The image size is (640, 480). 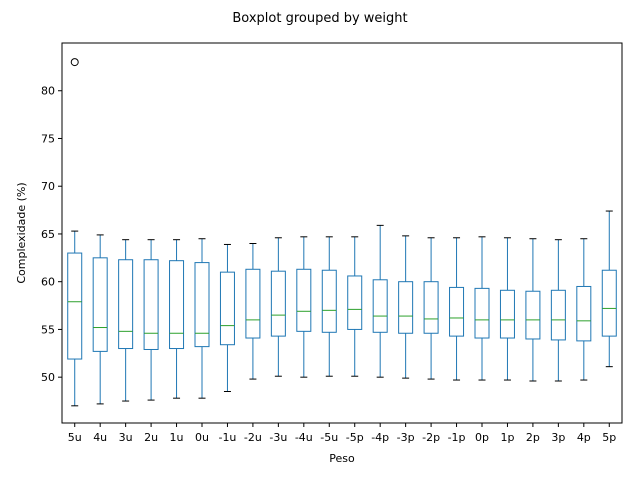 What do you see at coordinates (126, 437) in the screenshot?
I see `x-tick-label: 3u` at bounding box center [126, 437].